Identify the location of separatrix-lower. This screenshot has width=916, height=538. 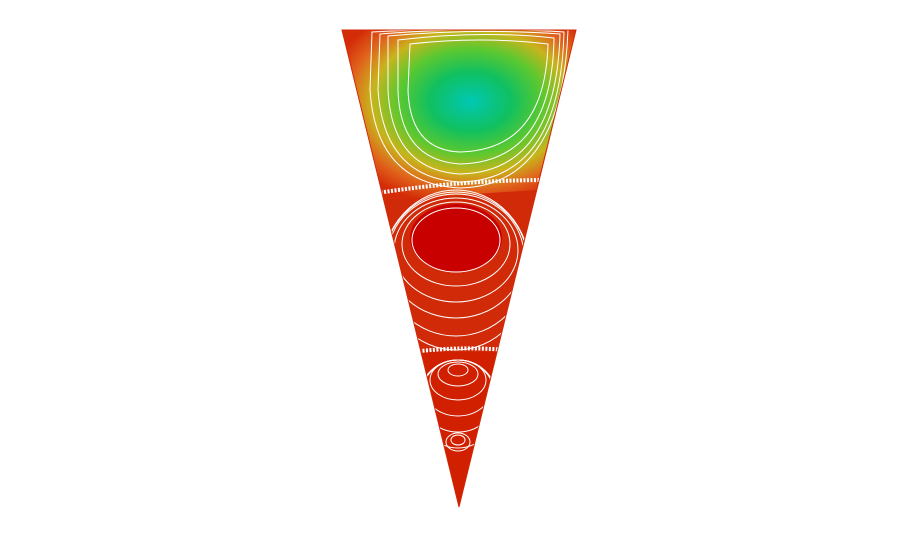
(459, 350).